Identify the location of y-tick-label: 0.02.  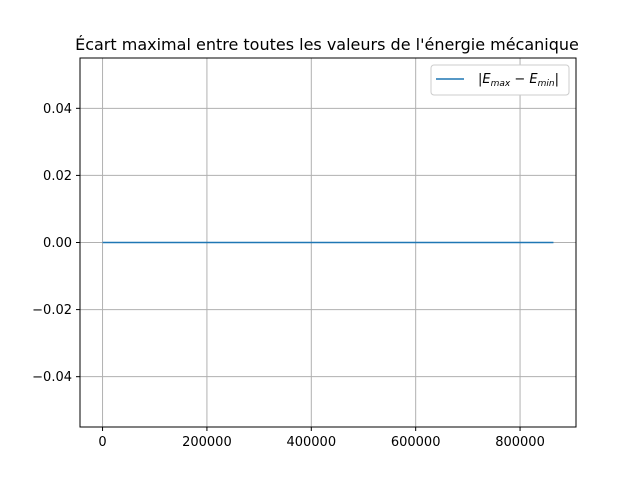
(57, 176).